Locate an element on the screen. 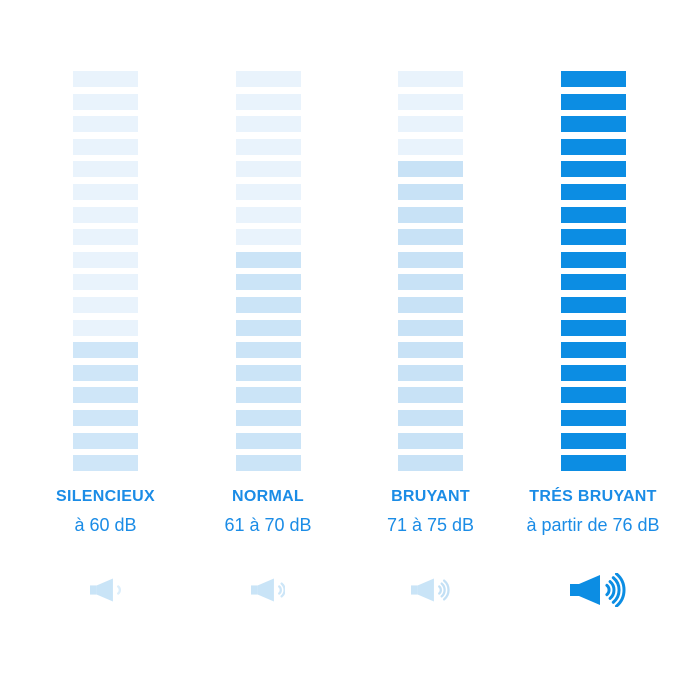  speaker-volume-2-icon is located at coordinates (268, 590).